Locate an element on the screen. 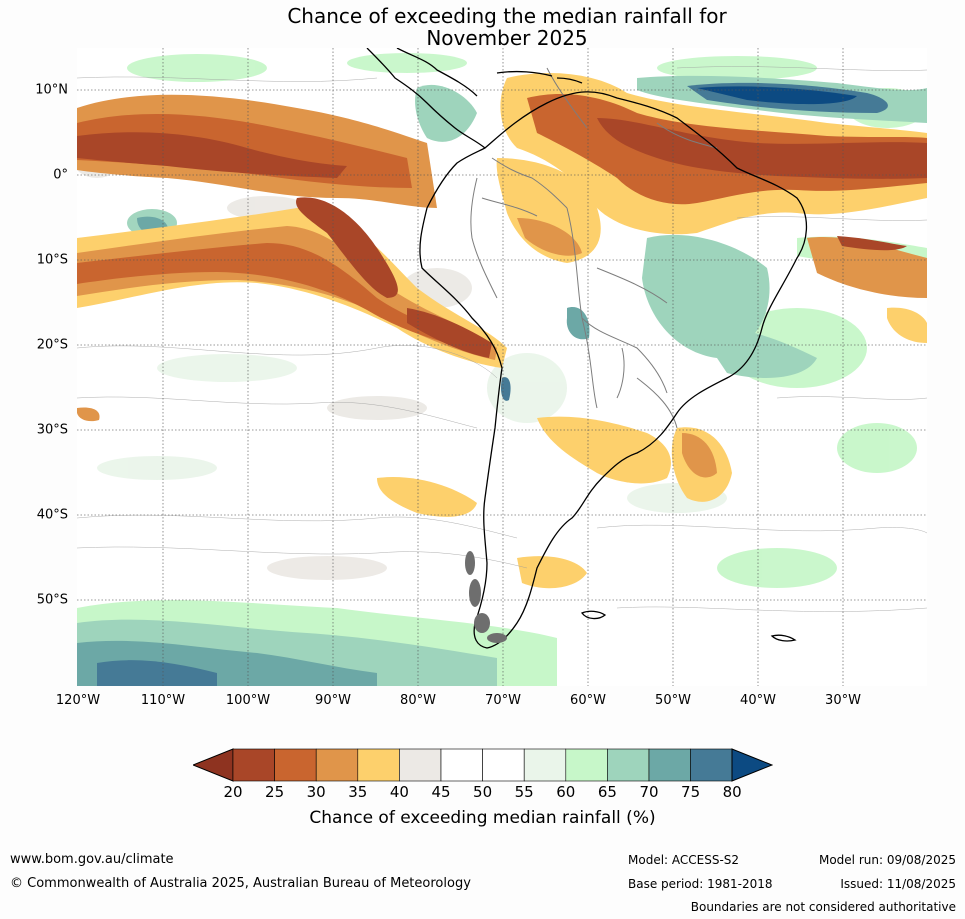  lon-label-80w: 80°W is located at coordinates (418, 700).